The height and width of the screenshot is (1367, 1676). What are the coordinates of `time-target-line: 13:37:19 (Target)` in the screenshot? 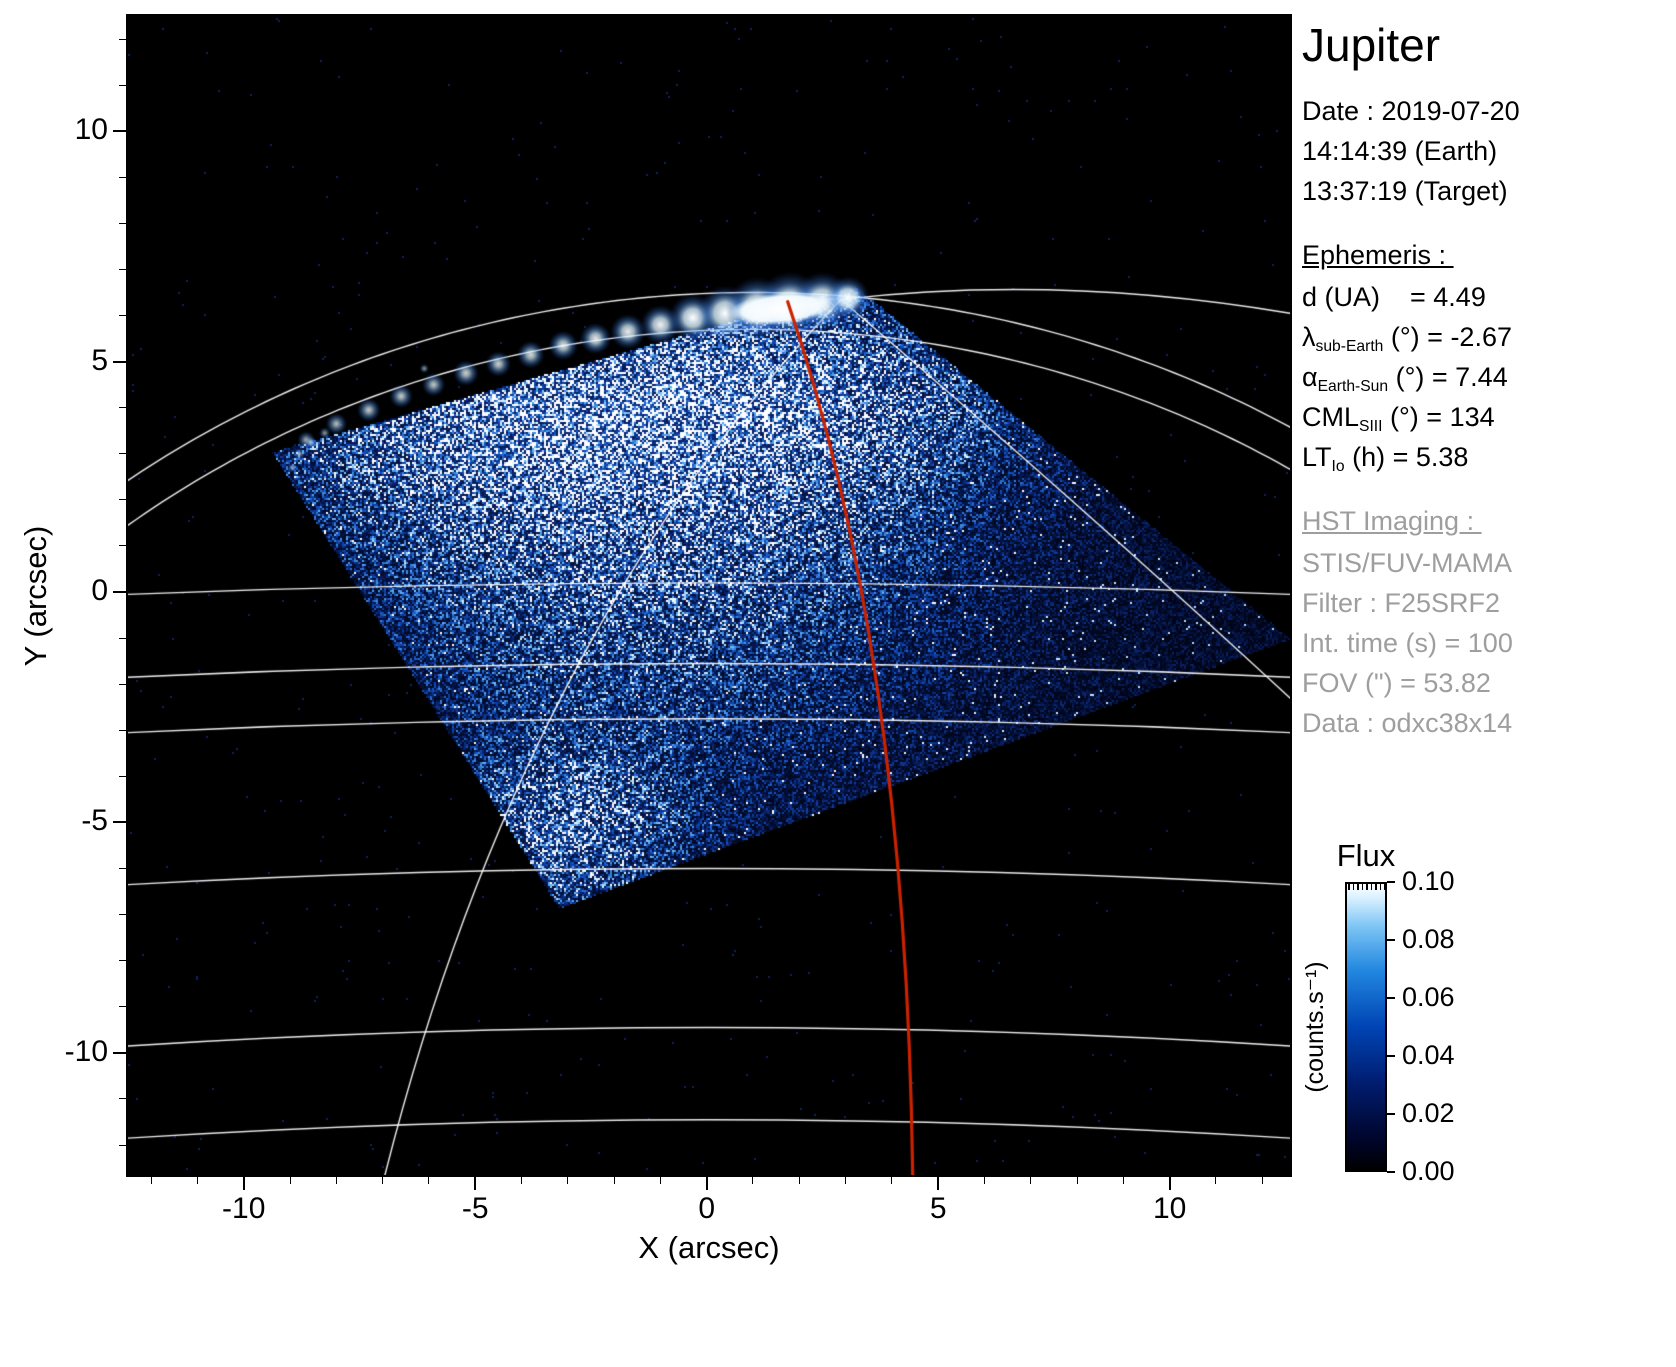 It's located at (1405, 191).